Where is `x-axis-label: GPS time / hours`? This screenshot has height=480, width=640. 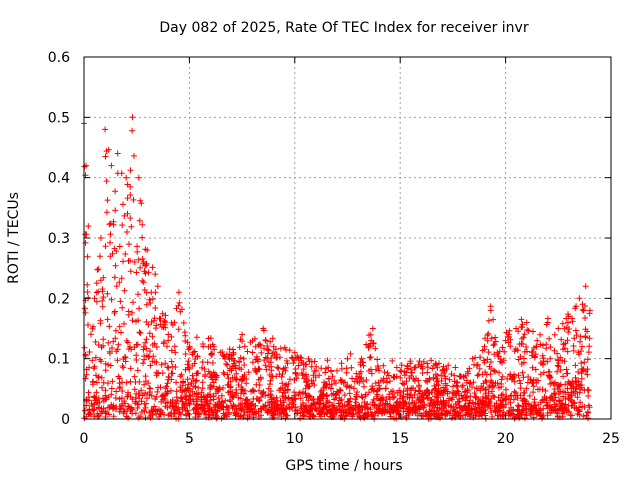 x-axis-label: GPS time / hours is located at coordinates (343, 466).